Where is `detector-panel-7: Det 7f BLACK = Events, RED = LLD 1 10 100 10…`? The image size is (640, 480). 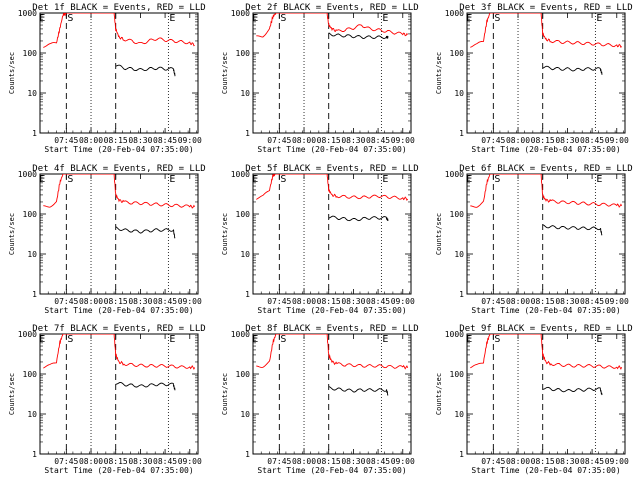 detector-panel-7: Det 7f BLACK = Events, RED = LLD 1 10 100 10… is located at coordinates (107, 399).